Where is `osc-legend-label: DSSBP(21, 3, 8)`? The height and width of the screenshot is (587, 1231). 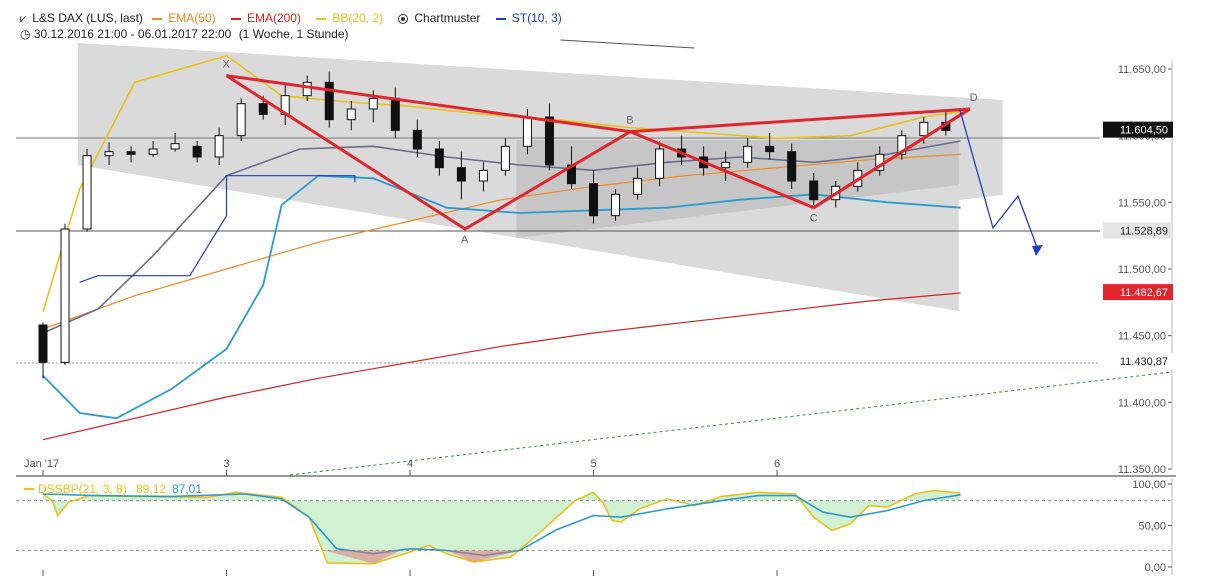 osc-legend-label: DSSBP(21, 3, 8) is located at coordinates (82, 489).